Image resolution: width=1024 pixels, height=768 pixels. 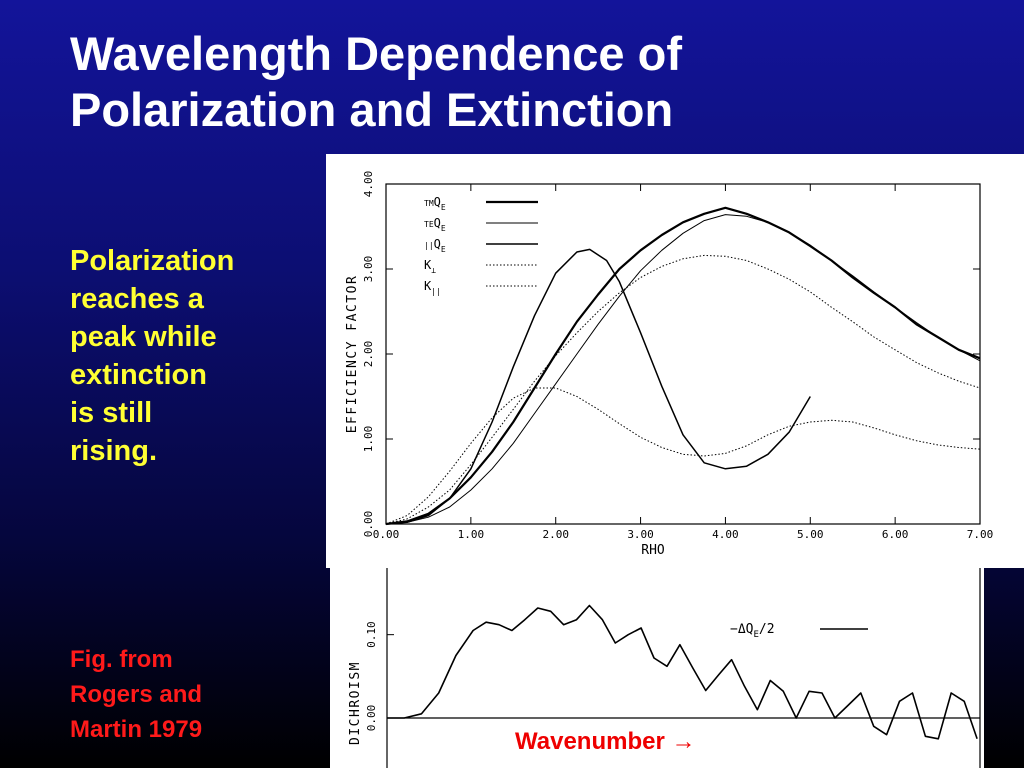 I want to click on right-arrow-icon: →, so click(x=683, y=741).